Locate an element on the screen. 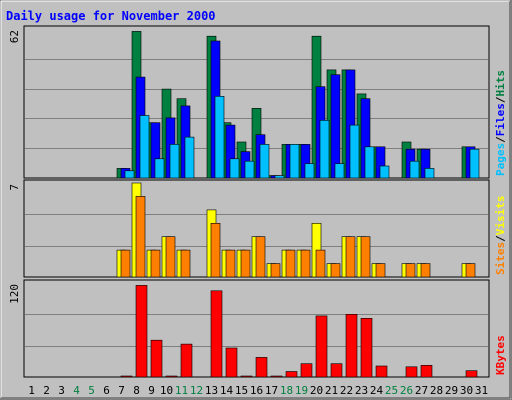 The width and height of the screenshot is (512, 400). x-tick-label-21: 21 is located at coordinates (331, 390).